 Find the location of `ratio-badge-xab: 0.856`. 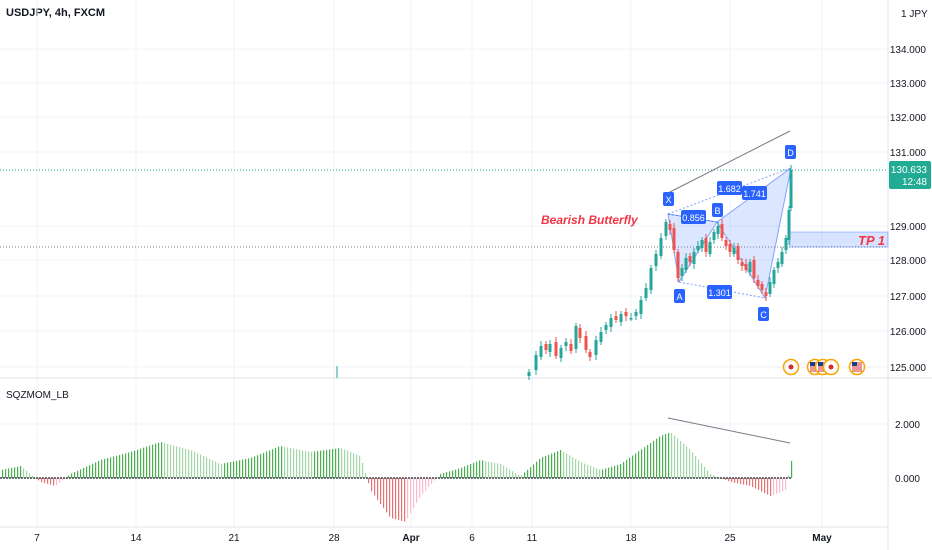

ratio-badge-xab: 0.856 is located at coordinates (693, 217).